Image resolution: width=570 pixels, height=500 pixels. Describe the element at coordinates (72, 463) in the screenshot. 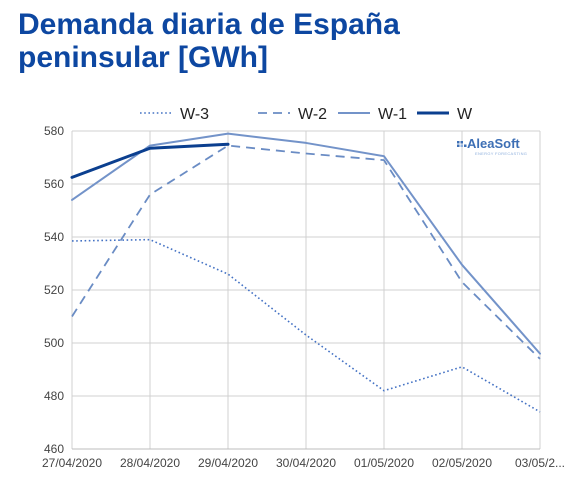

I see `x-tick-label: 27/04/2020` at that location.